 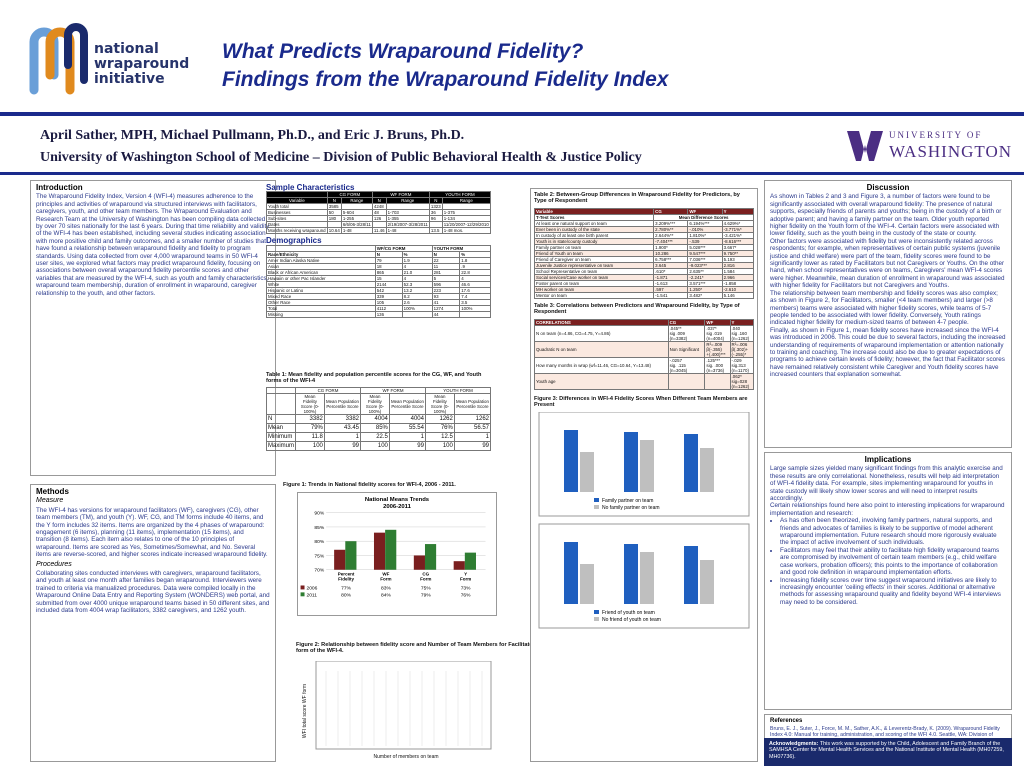 I want to click on legend-label: 2006, so click(x=311, y=589).